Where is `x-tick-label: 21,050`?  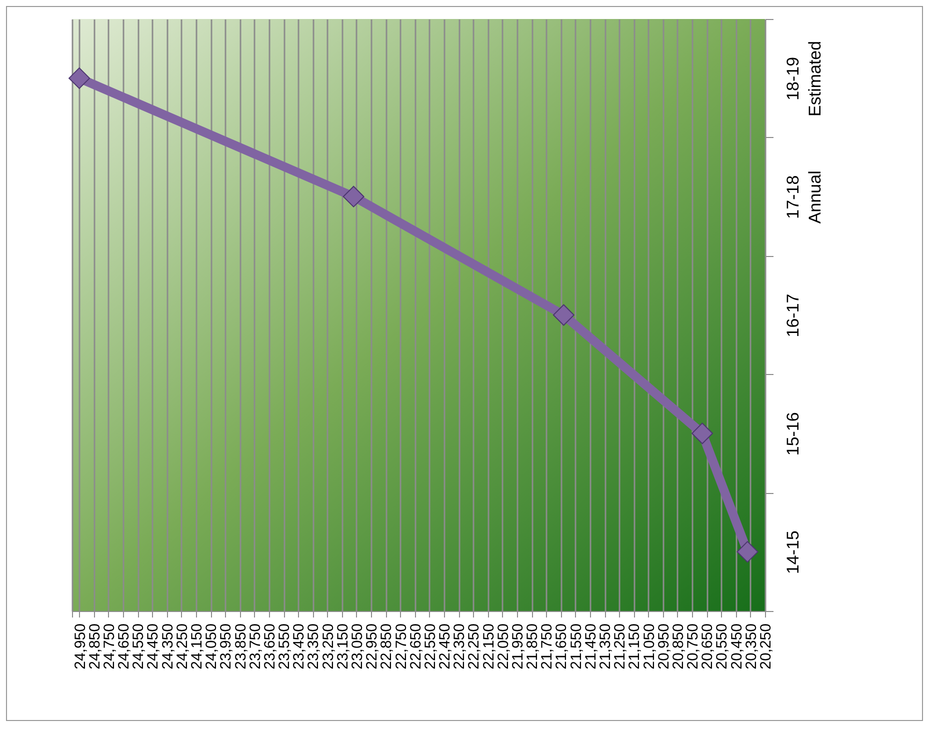
x-tick-label: 21,050 is located at coordinates (649, 647).